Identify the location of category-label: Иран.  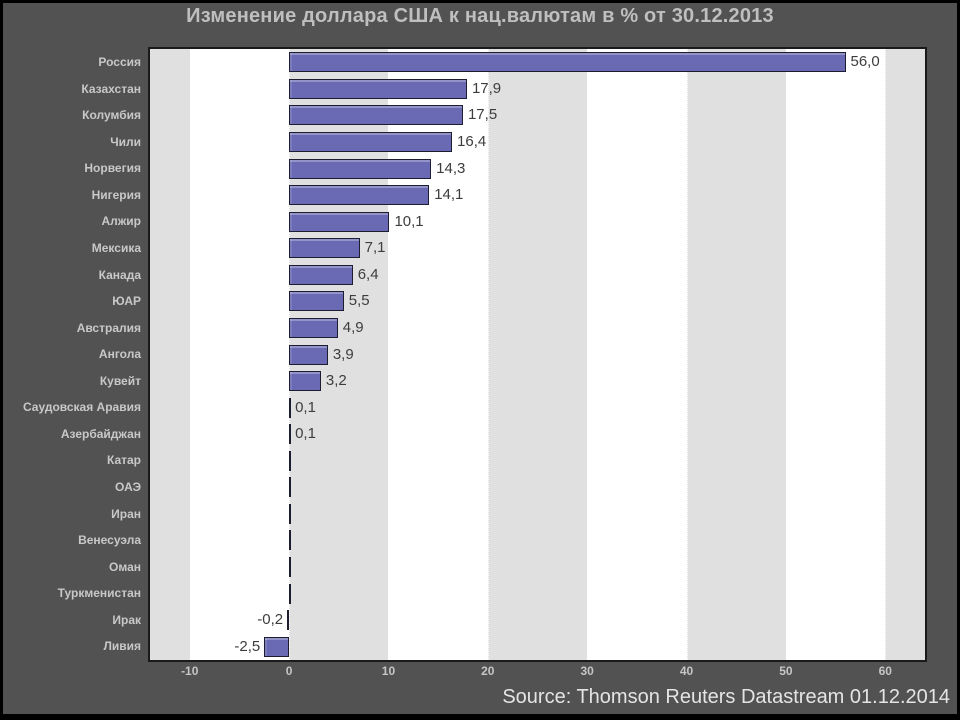
(126, 513).